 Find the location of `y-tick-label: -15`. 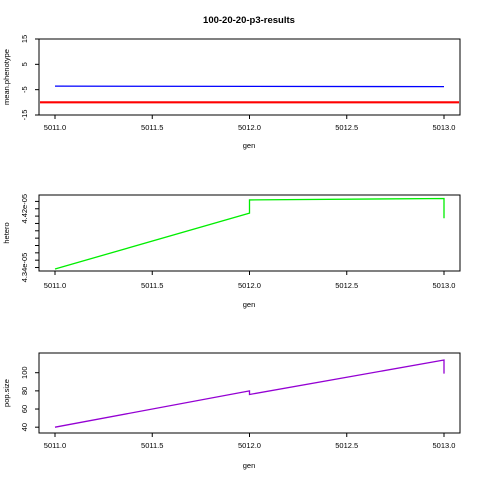

y-tick-label: -15 is located at coordinates (24, 115).